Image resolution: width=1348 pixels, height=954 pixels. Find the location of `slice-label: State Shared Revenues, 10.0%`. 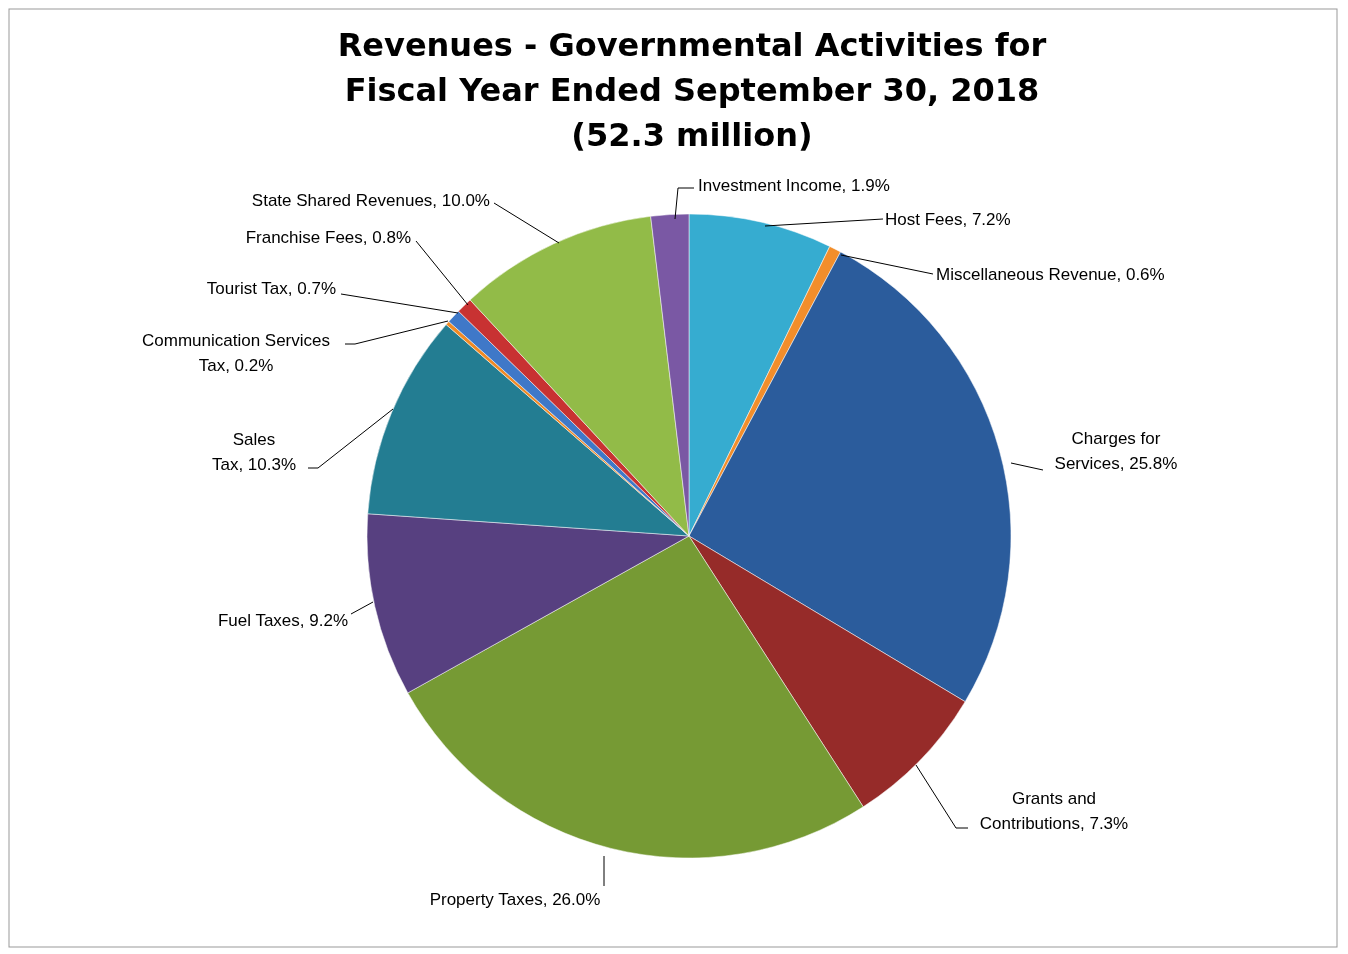

slice-label: State Shared Revenues, 10.0% is located at coordinates (370, 200).